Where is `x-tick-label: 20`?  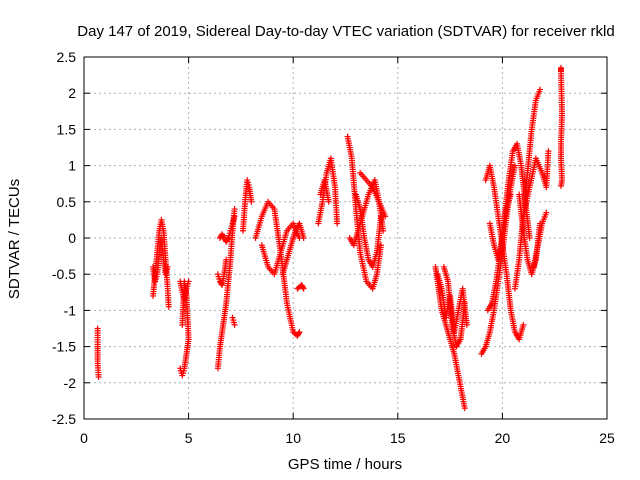 x-tick-label: 20 is located at coordinates (503, 438).